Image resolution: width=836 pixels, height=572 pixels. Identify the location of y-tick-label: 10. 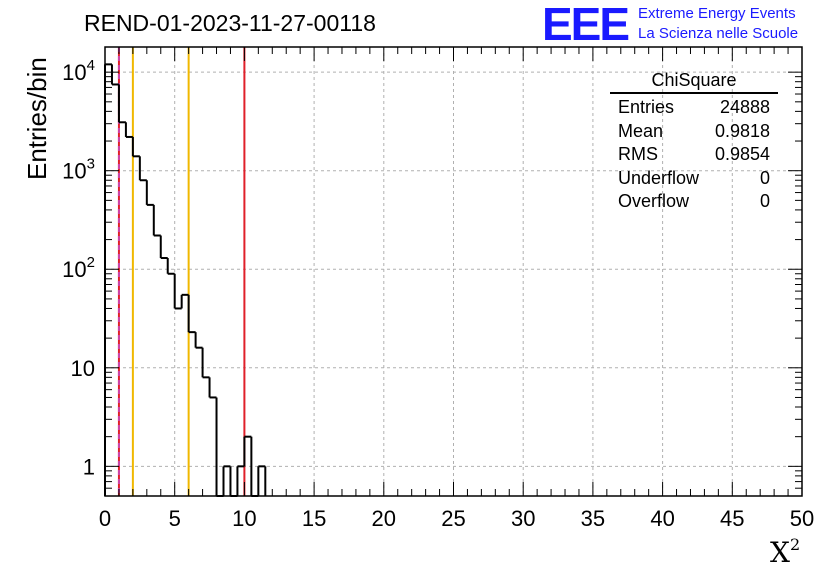
(83, 368).